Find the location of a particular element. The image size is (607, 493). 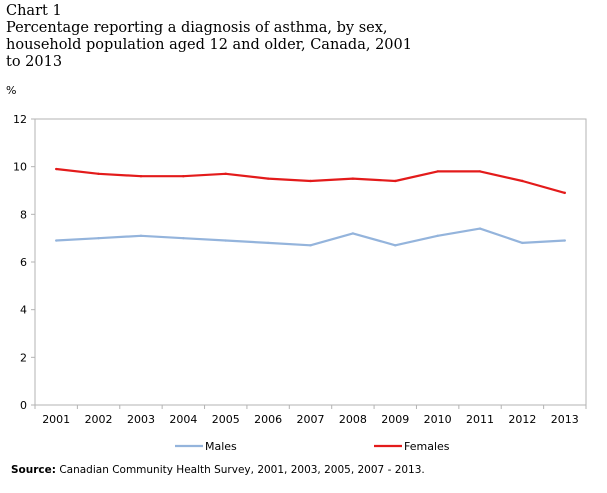

x-tick-label: 2009 is located at coordinates (395, 419).